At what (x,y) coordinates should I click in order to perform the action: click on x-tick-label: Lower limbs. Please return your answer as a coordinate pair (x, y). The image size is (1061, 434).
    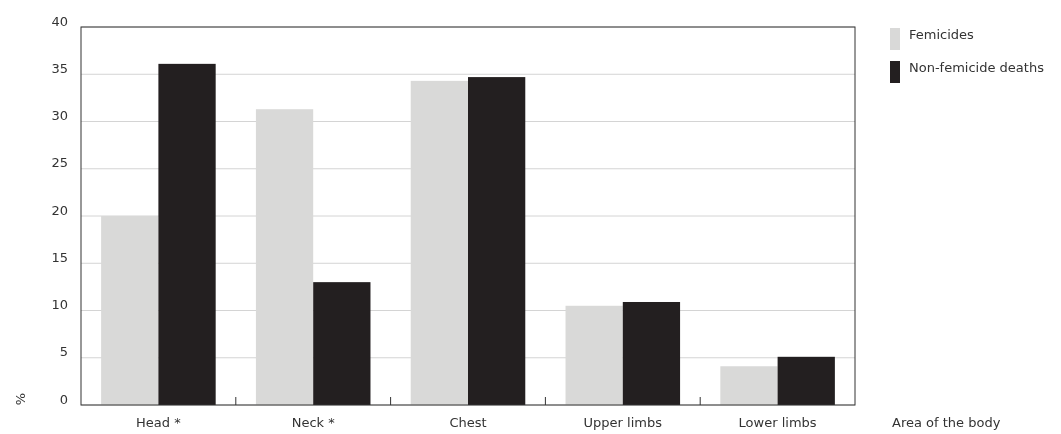
    Looking at the image, I should click on (777, 422).